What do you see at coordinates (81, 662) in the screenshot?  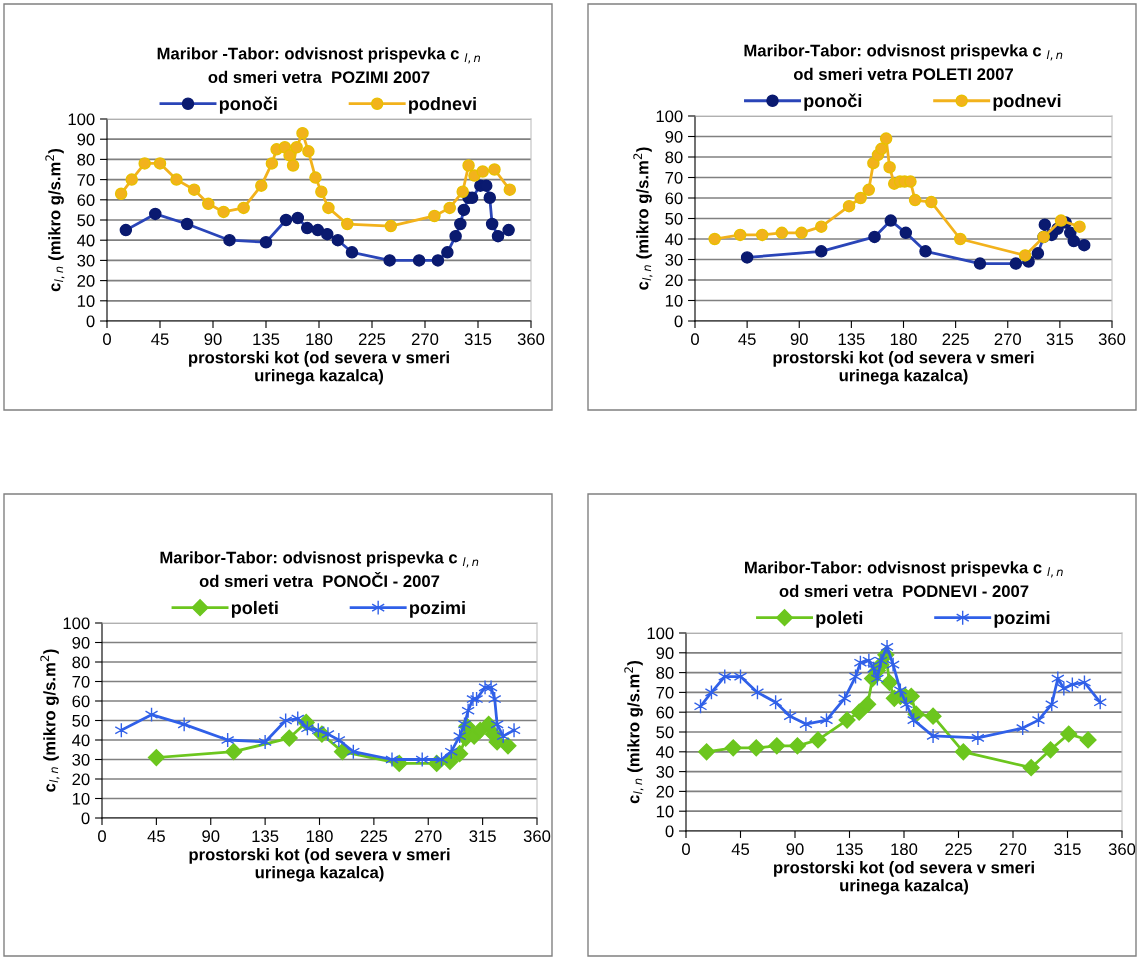 I see `y-tick-label: 80` at bounding box center [81, 662].